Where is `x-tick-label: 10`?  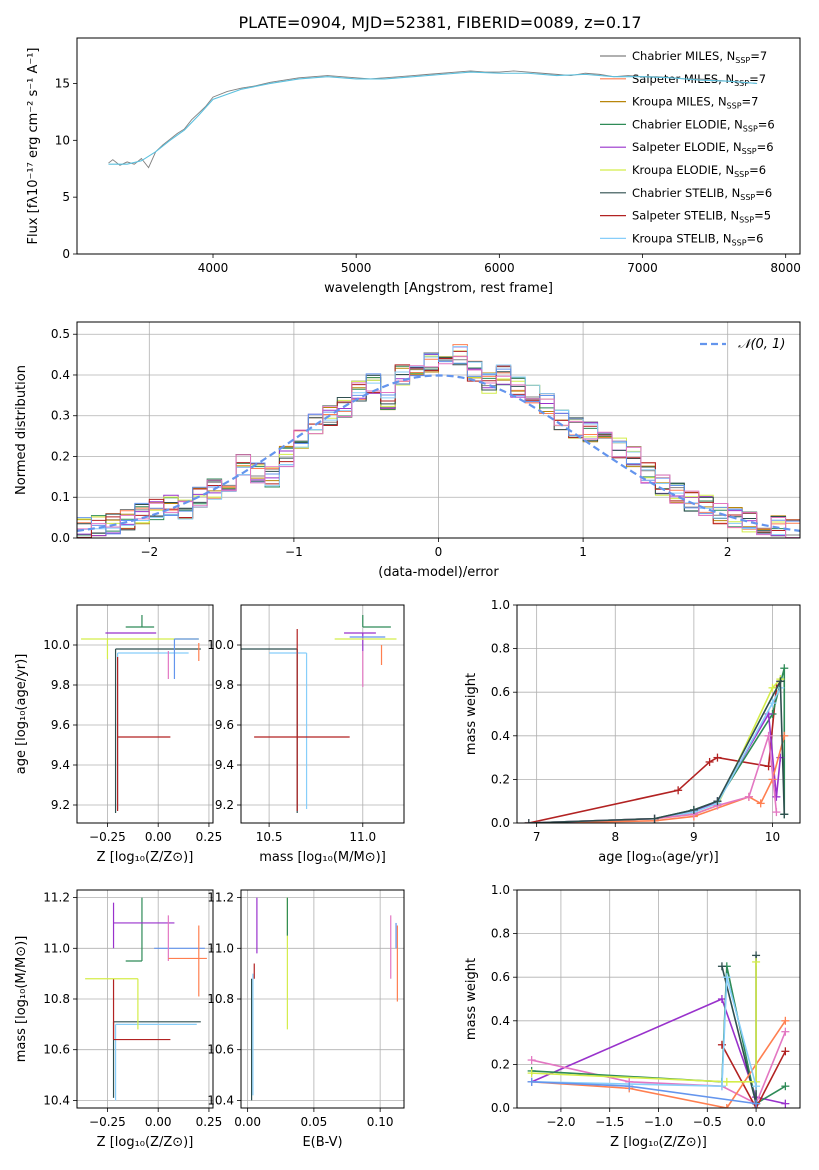 x-tick-label: 10 is located at coordinates (772, 837).